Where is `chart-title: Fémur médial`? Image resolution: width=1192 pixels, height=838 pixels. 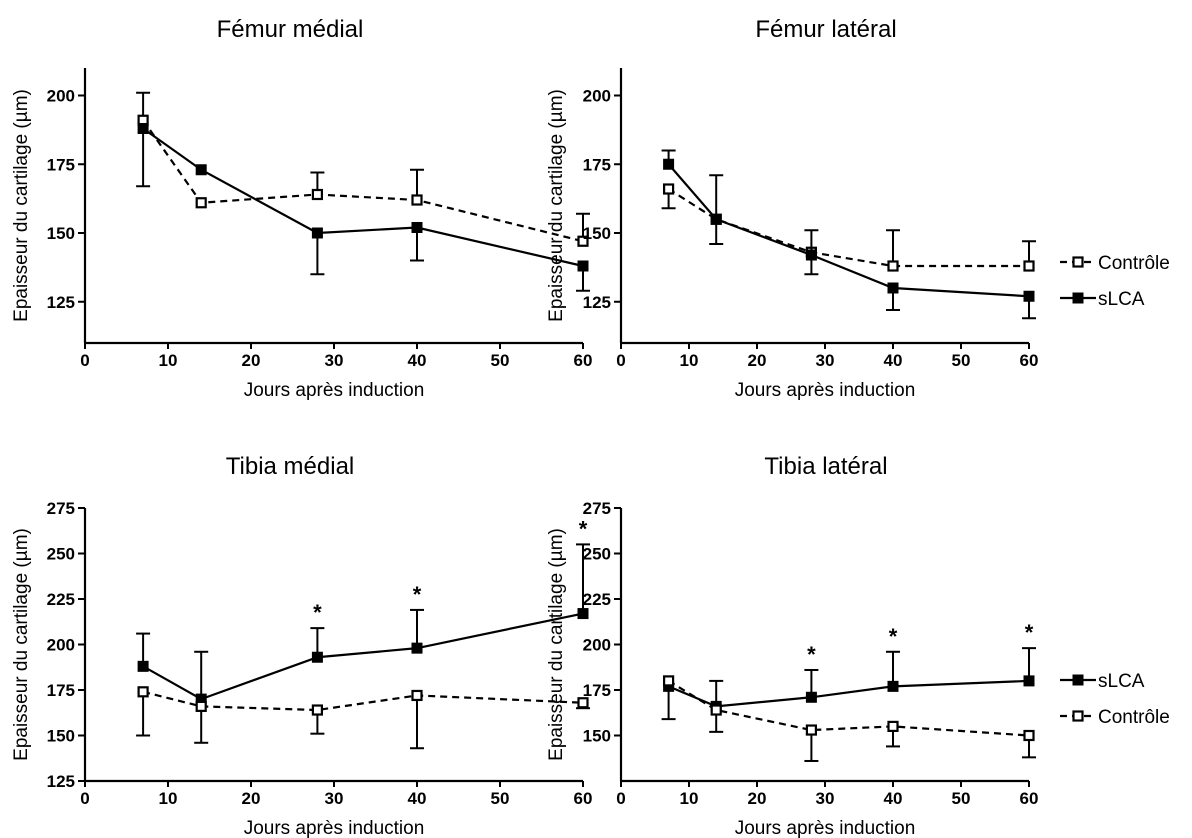
chart-title: Fémur médial is located at coordinates (290, 29).